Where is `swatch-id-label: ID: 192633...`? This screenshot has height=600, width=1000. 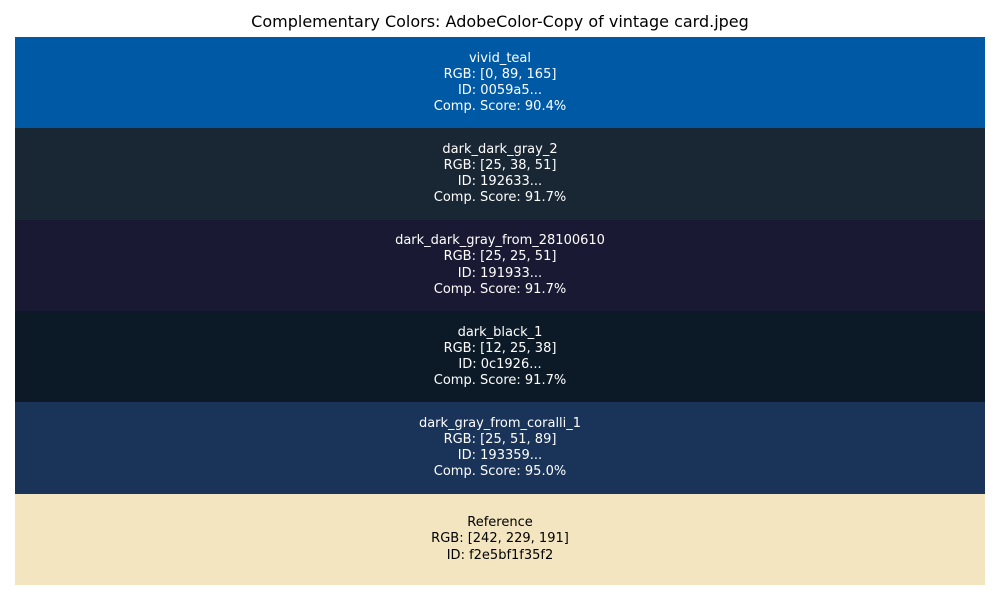
swatch-id-label: ID: 192633... is located at coordinates (500, 182).